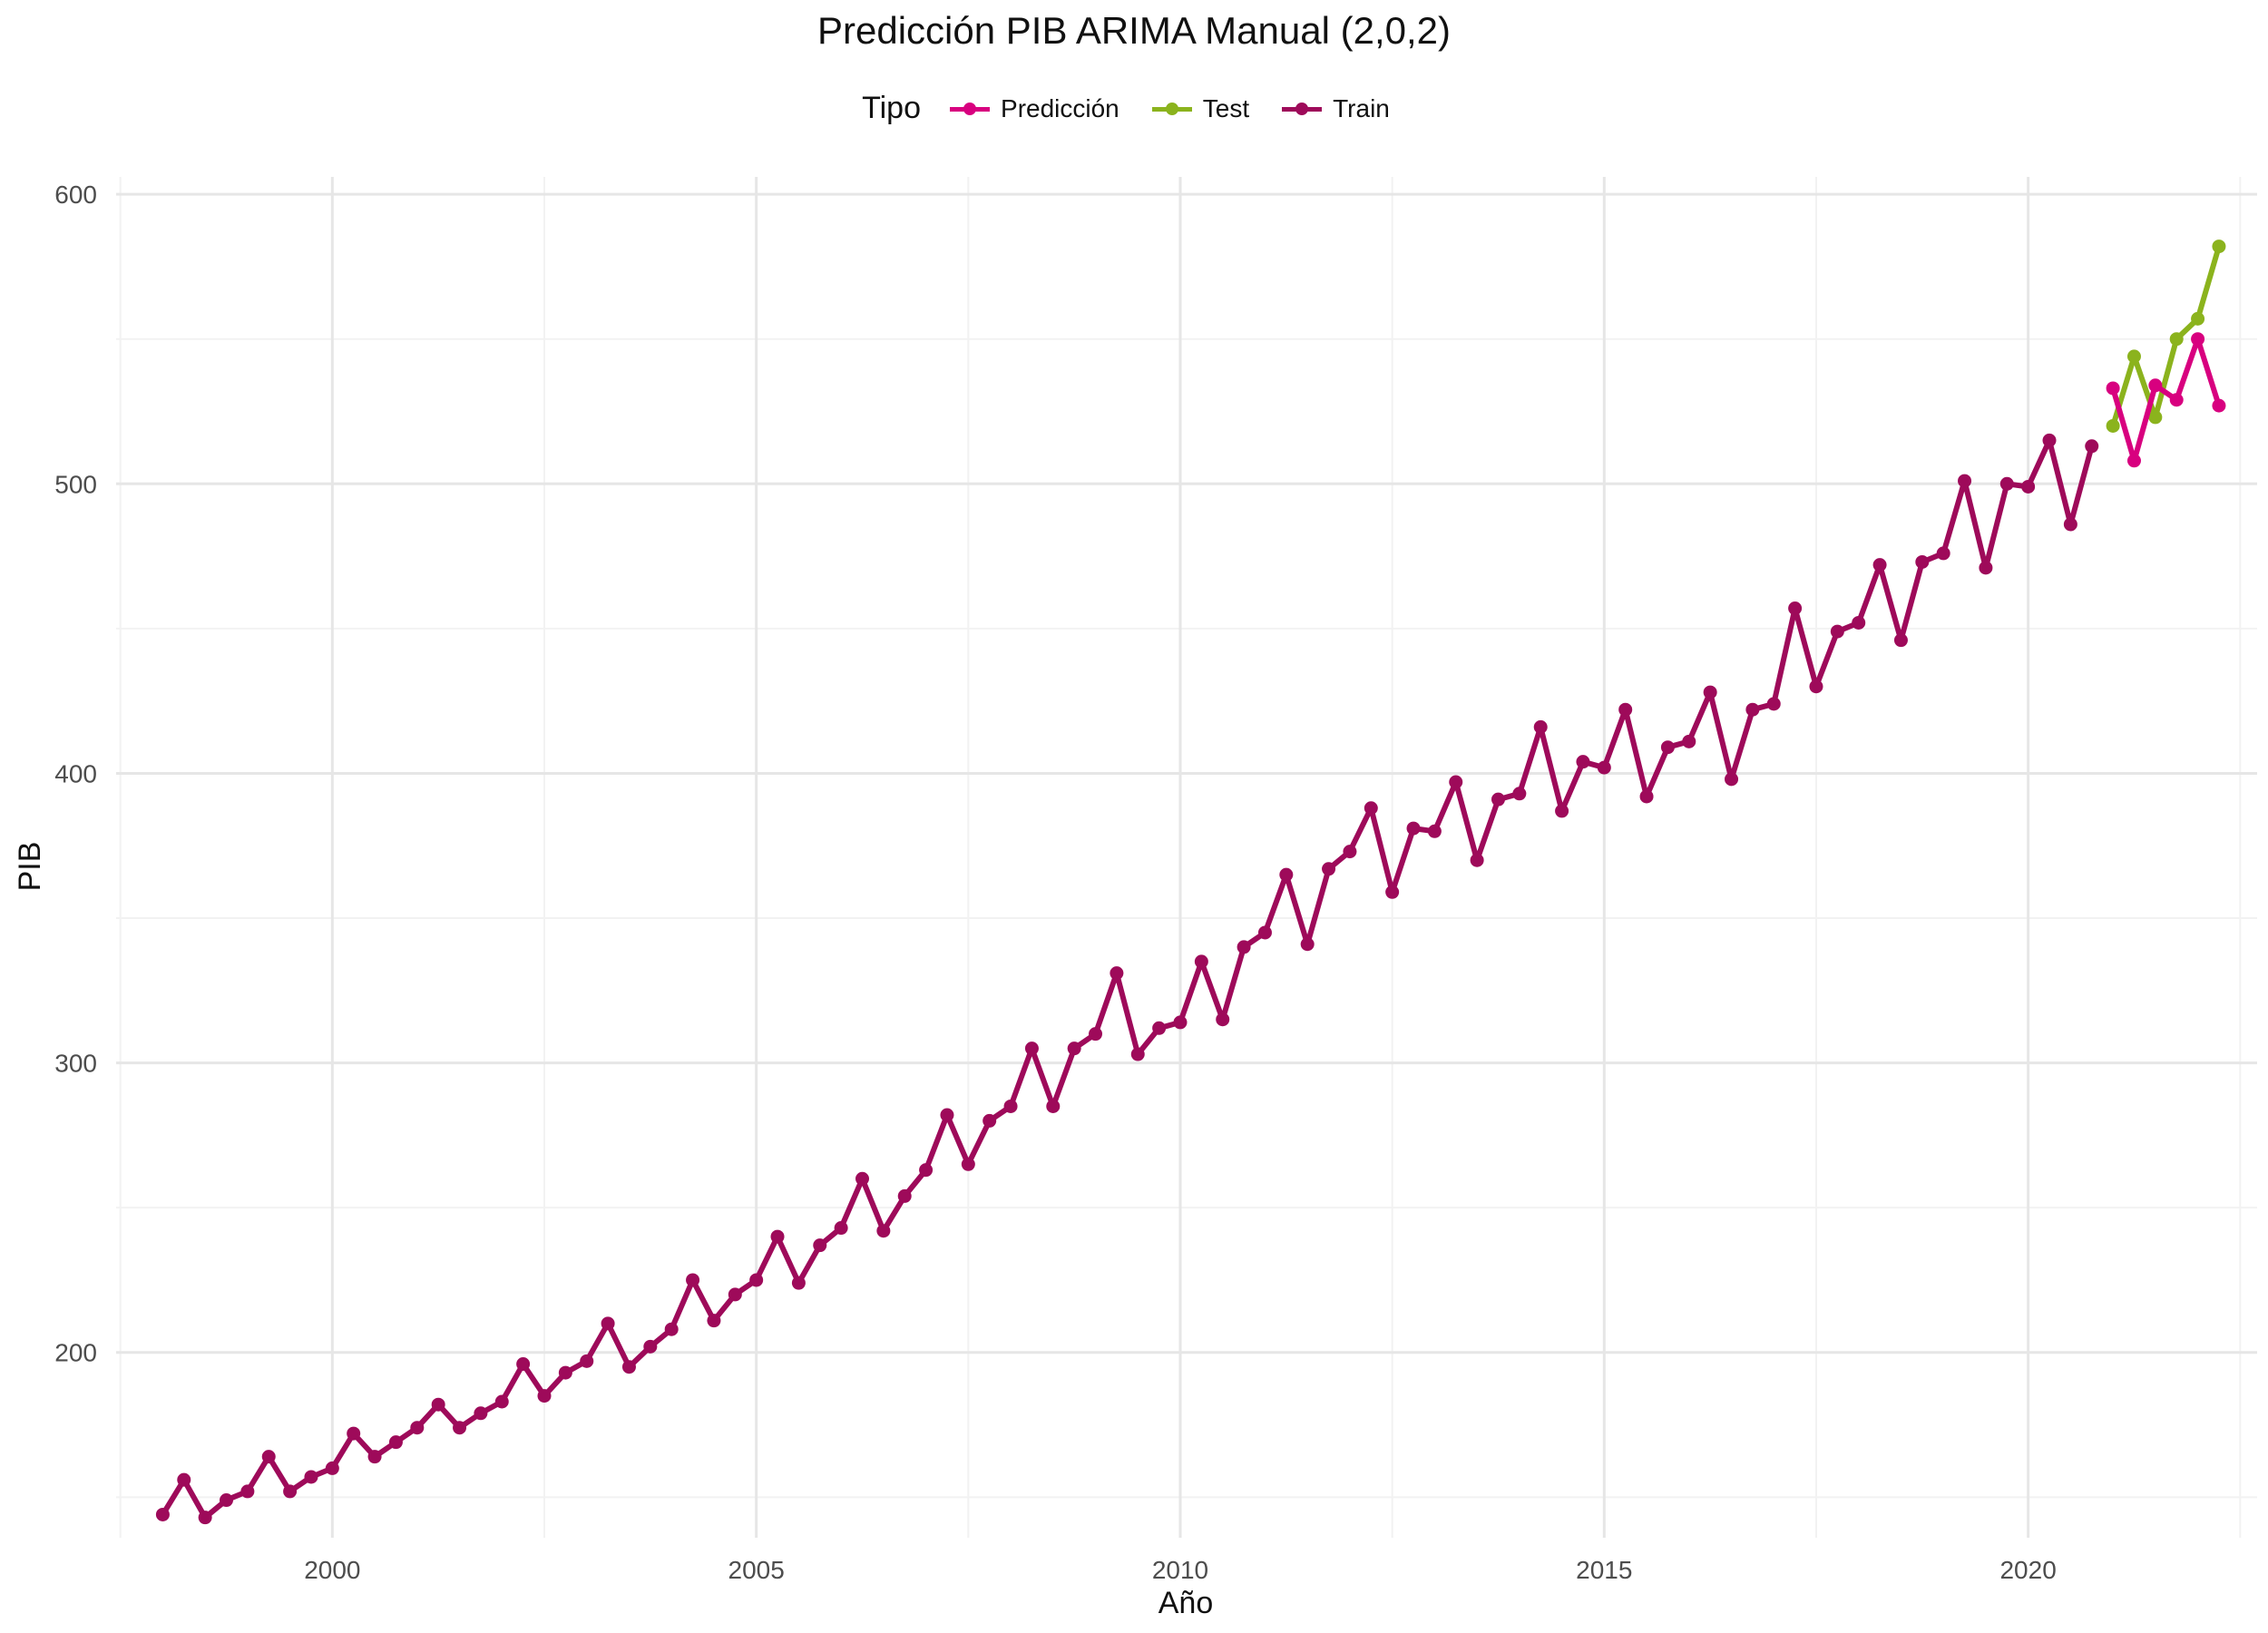 This screenshot has width=2268, height=1633. Describe the element at coordinates (757, 1570) in the screenshot. I see `x-tick-label: 2005` at that location.